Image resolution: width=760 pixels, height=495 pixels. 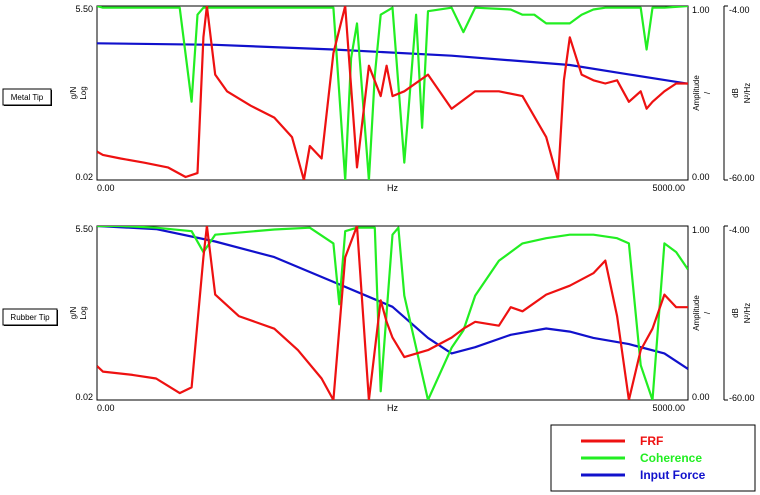 What do you see at coordinates (392, 63) in the screenshot?
I see `series-line-input-force` at bounding box center [392, 63].